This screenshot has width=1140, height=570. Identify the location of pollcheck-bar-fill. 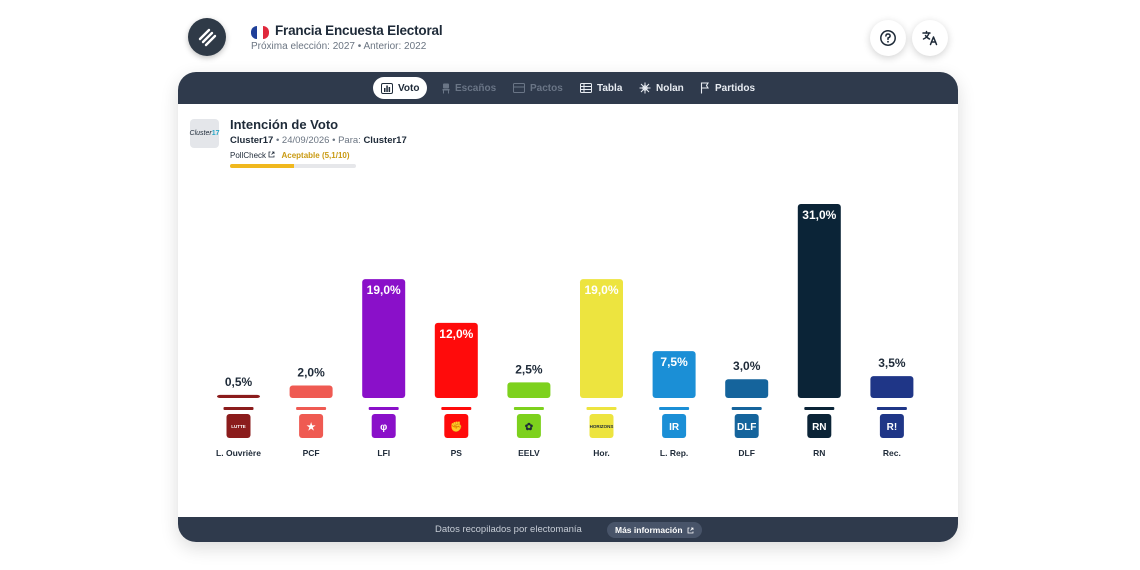
(262, 166).